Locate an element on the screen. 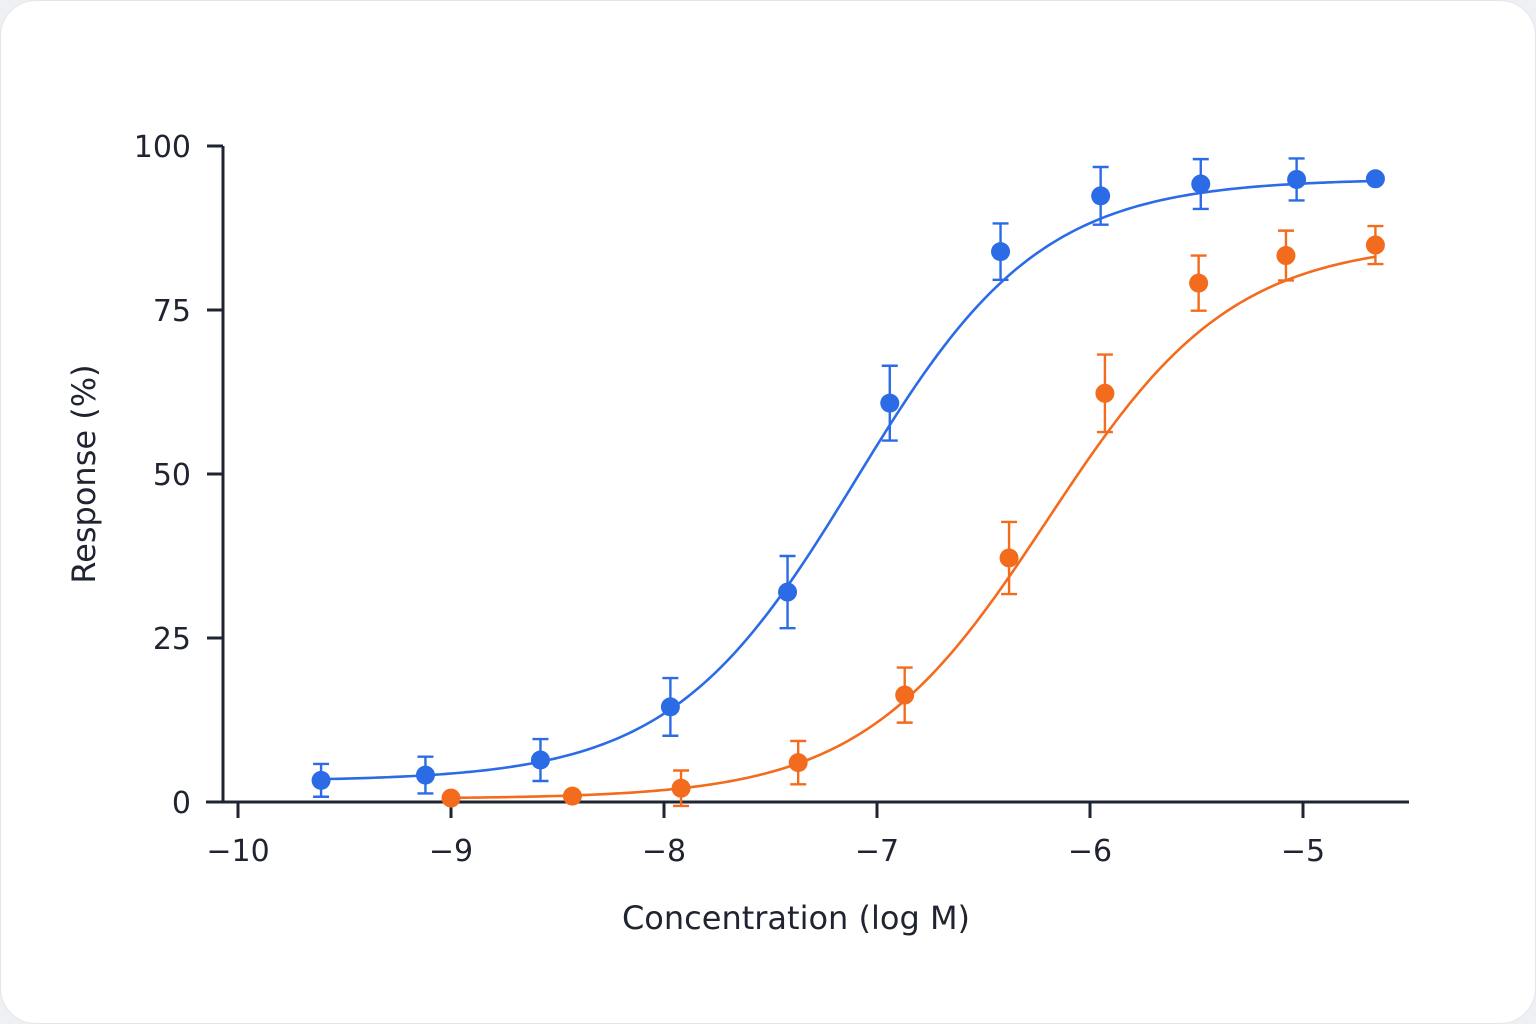  y-ticks: 0 25 50 75 100 is located at coordinates (178, 475).